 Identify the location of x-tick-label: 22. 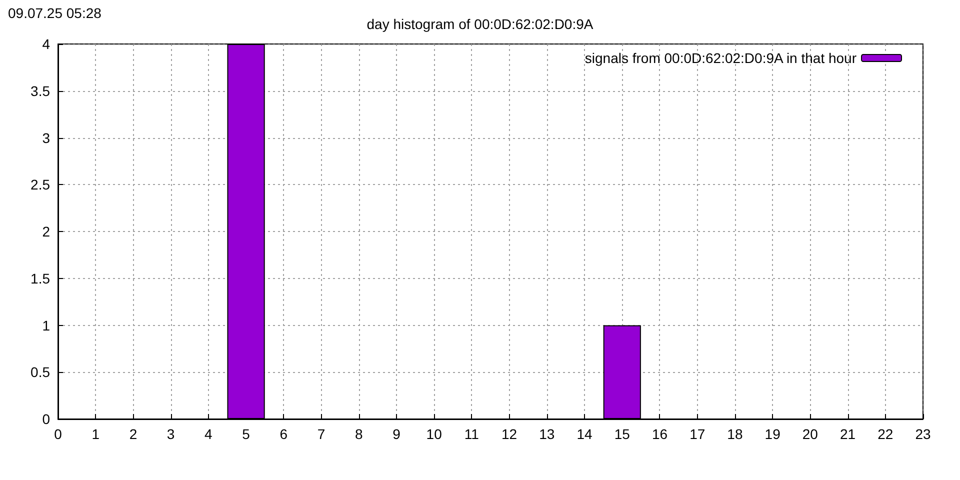
(886, 434).